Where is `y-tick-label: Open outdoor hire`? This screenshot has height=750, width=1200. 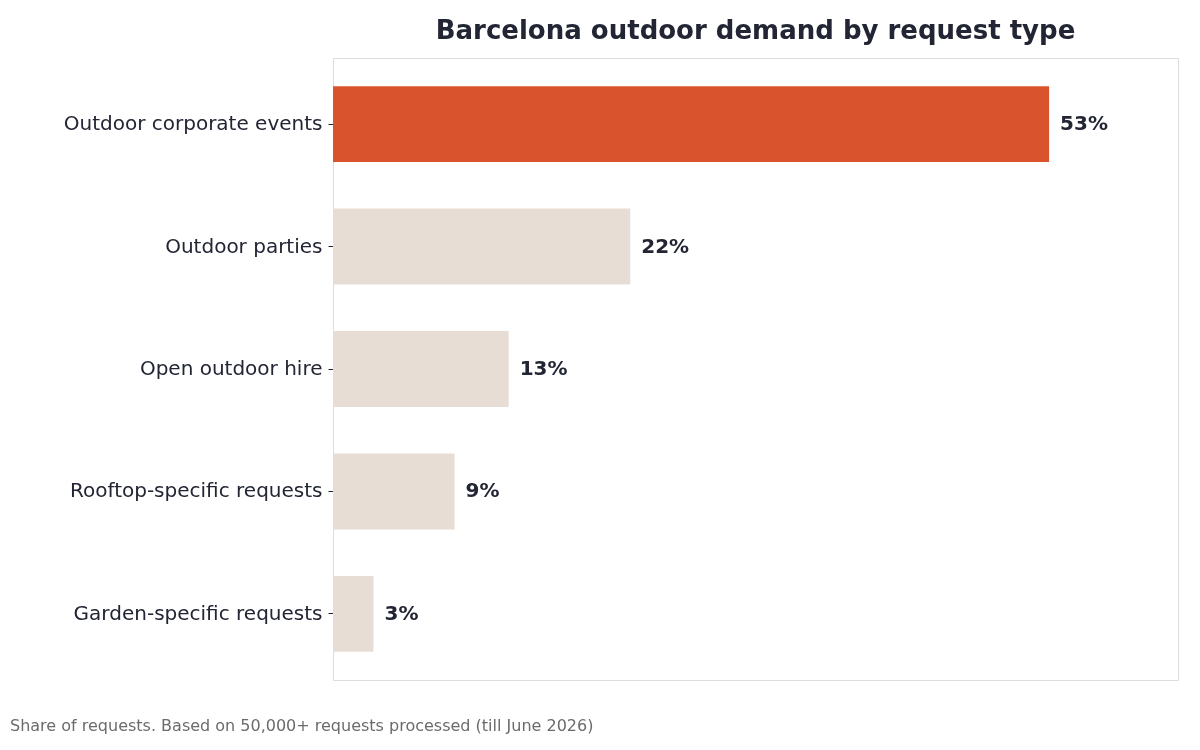 y-tick-label: Open outdoor hire is located at coordinates (231, 368).